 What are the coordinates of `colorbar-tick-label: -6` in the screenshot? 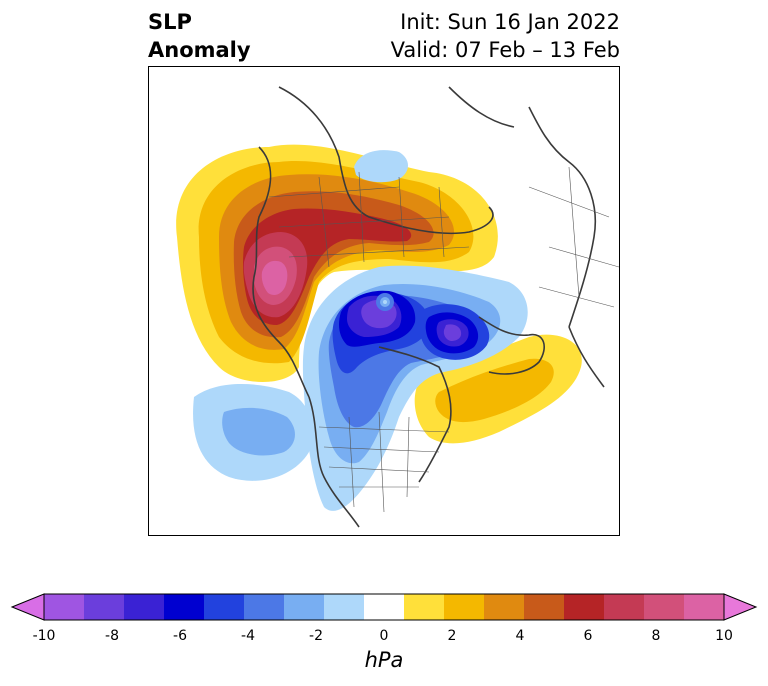 It's located at (180, 636).